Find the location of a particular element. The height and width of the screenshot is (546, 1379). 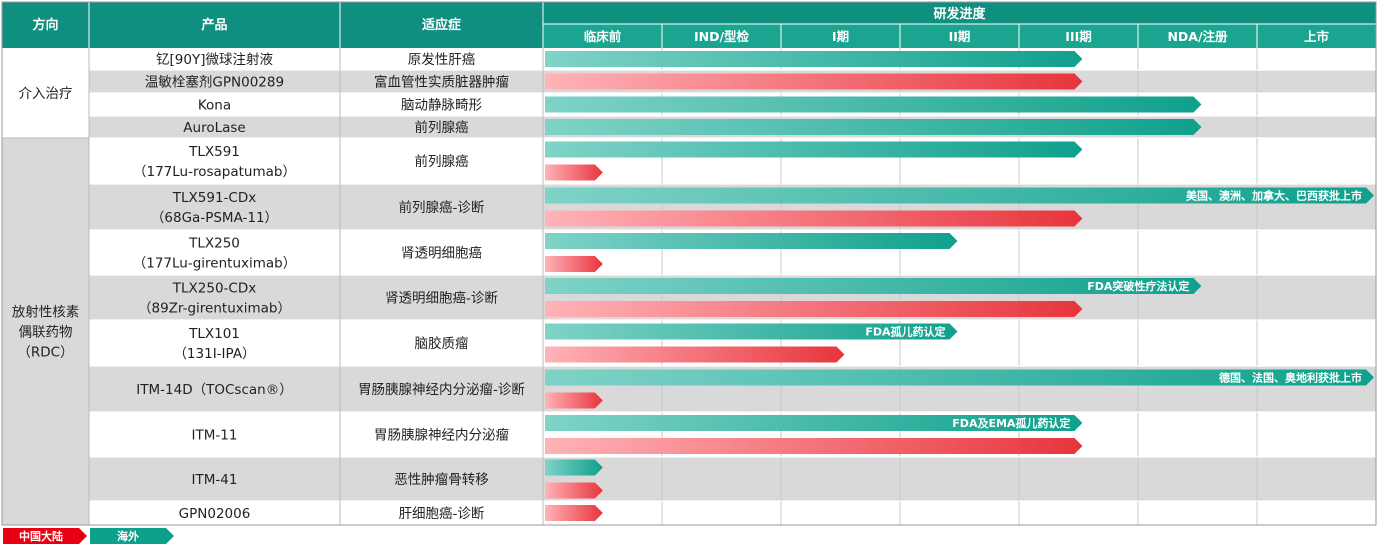

group-label: （RDC） is located at coordinates (45, 353).